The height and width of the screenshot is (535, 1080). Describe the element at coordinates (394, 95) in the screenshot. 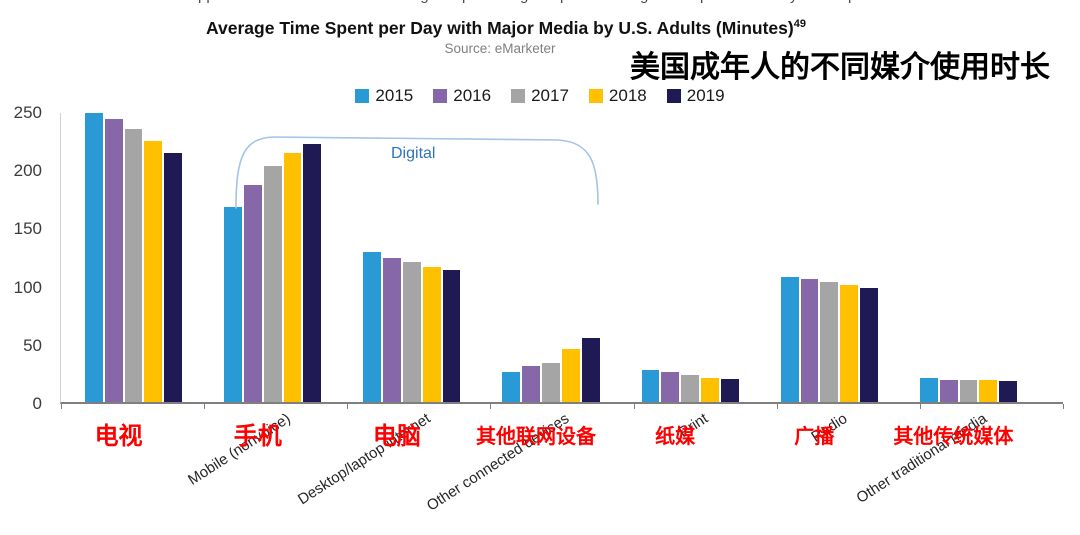

I see `legend-label: 2015` at that location.